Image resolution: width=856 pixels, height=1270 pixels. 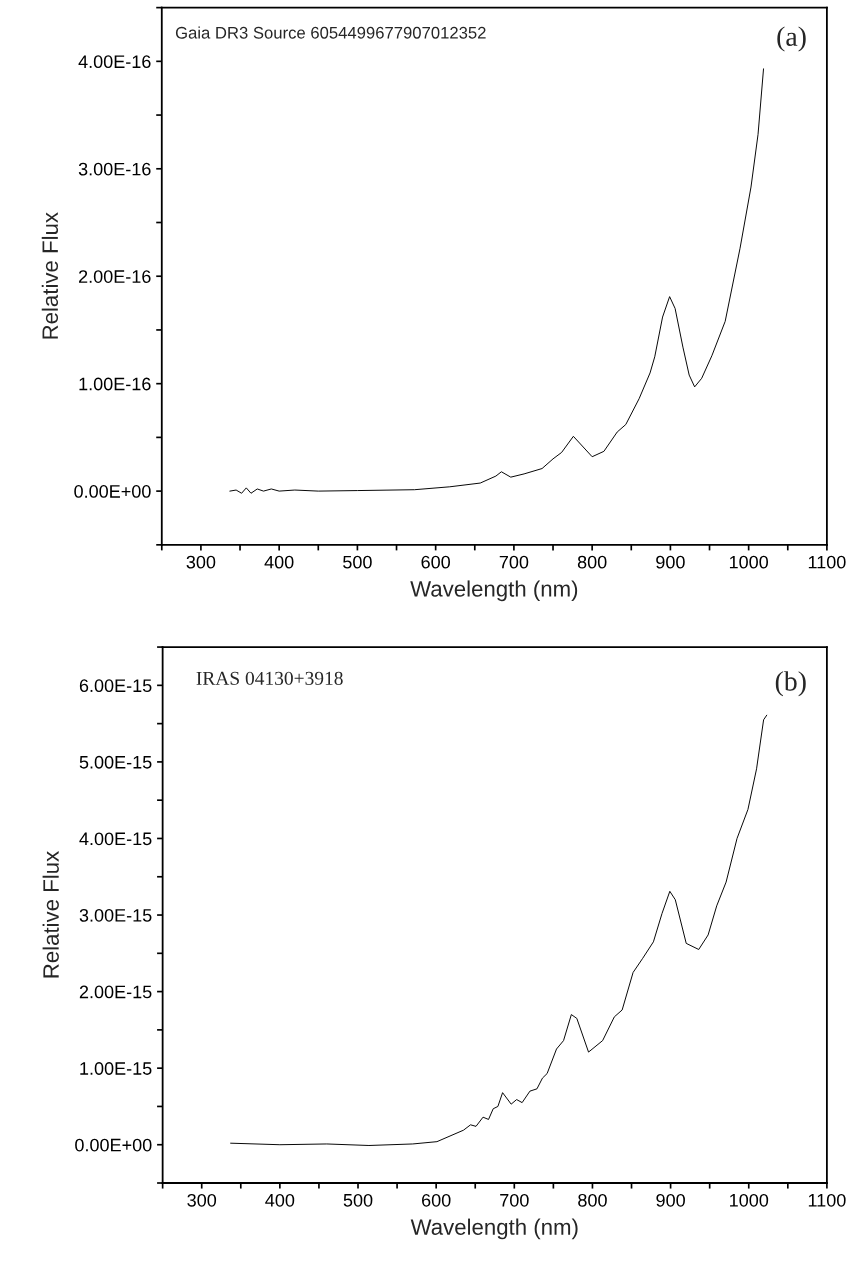 What do you see at coordinates (115, 762) in the screenshot?
I see `y-tick-label: 5.00E-15` at bounding box center [115, 762].